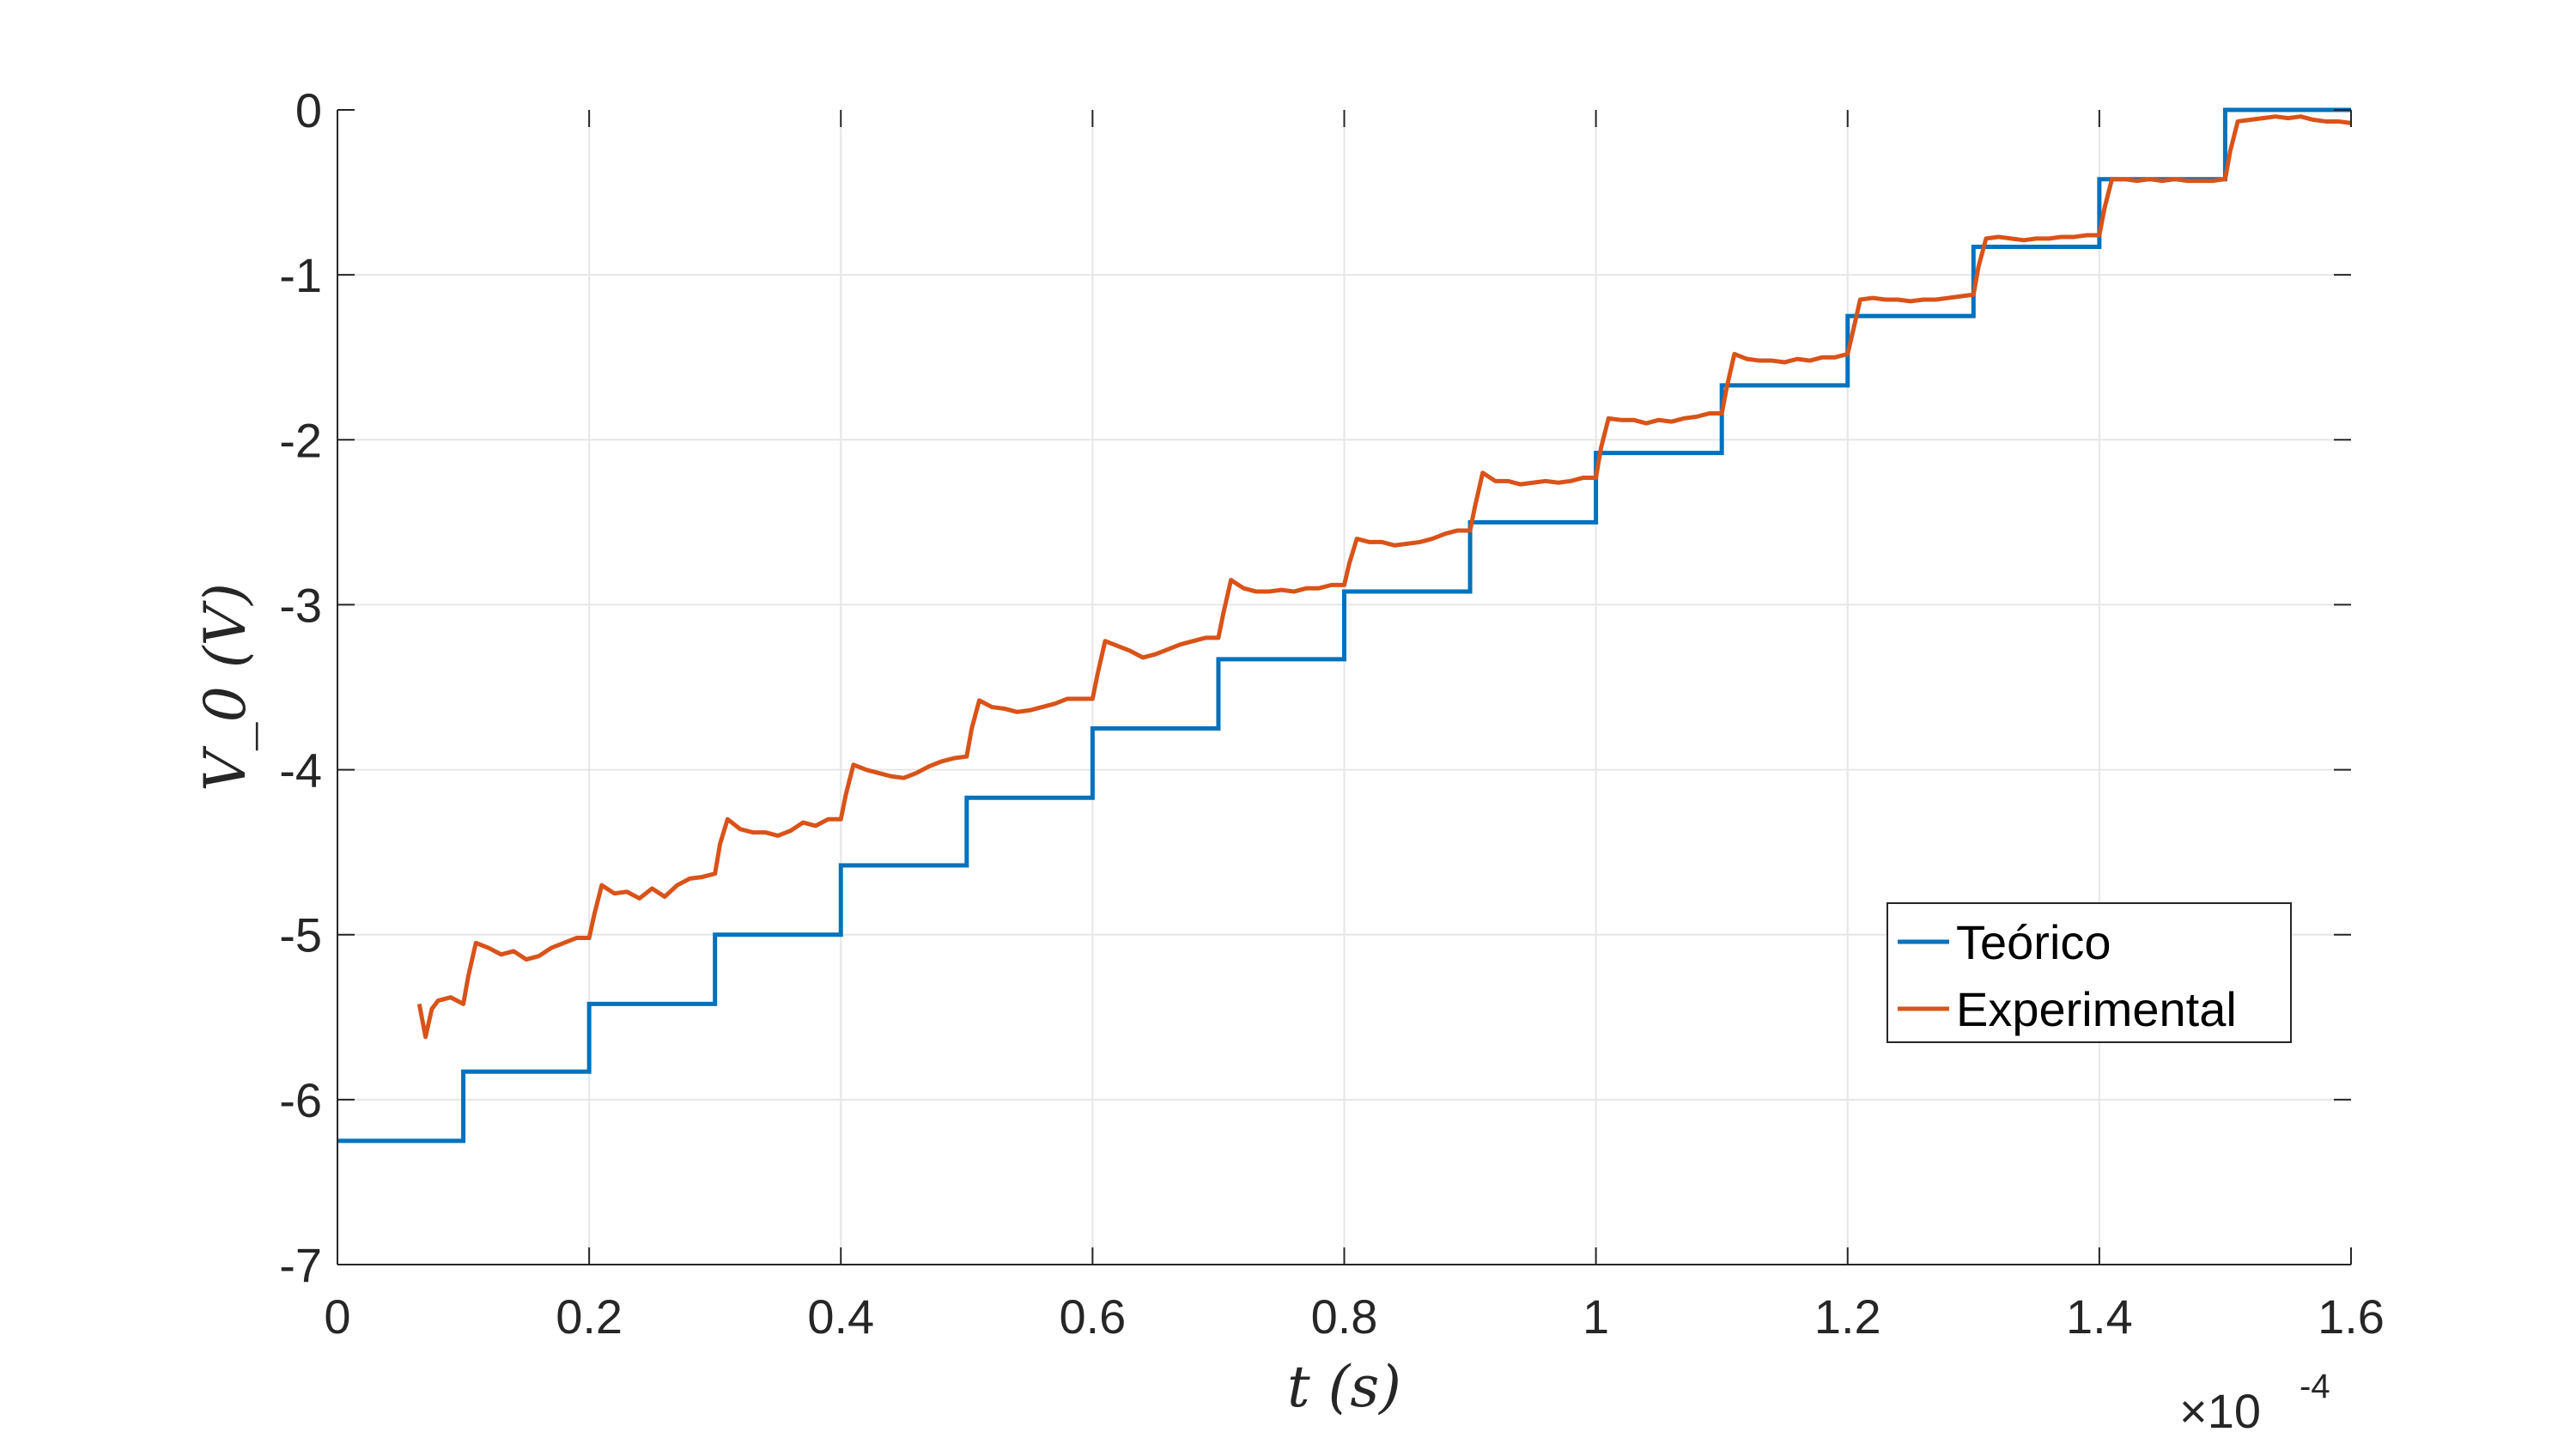 Image resolution: width=2576 pixels, height=1438 pixels. What do you see at coordinates (301, 605) in the screenshot?
I see `y-tick-label: -3` at bounding box center [301, 605].